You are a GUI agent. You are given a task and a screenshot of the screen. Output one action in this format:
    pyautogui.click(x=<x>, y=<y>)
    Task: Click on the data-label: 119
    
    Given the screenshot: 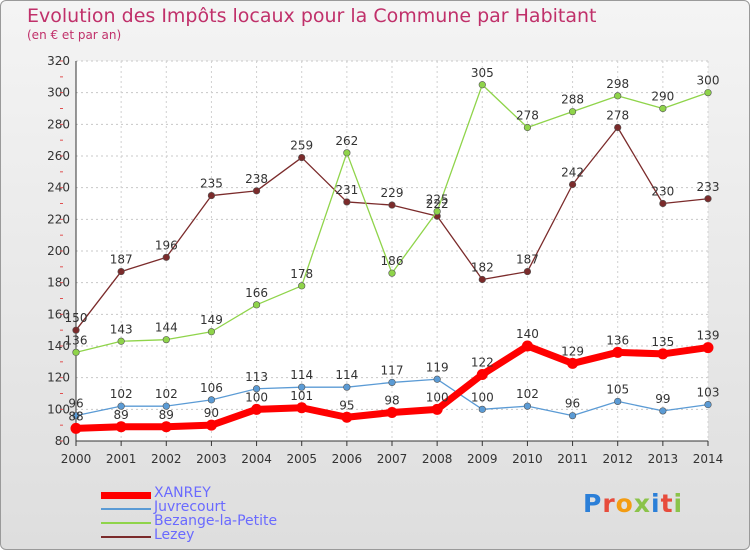 What is the action you would take?
    pyautogui.click(x=437, y=367)
    